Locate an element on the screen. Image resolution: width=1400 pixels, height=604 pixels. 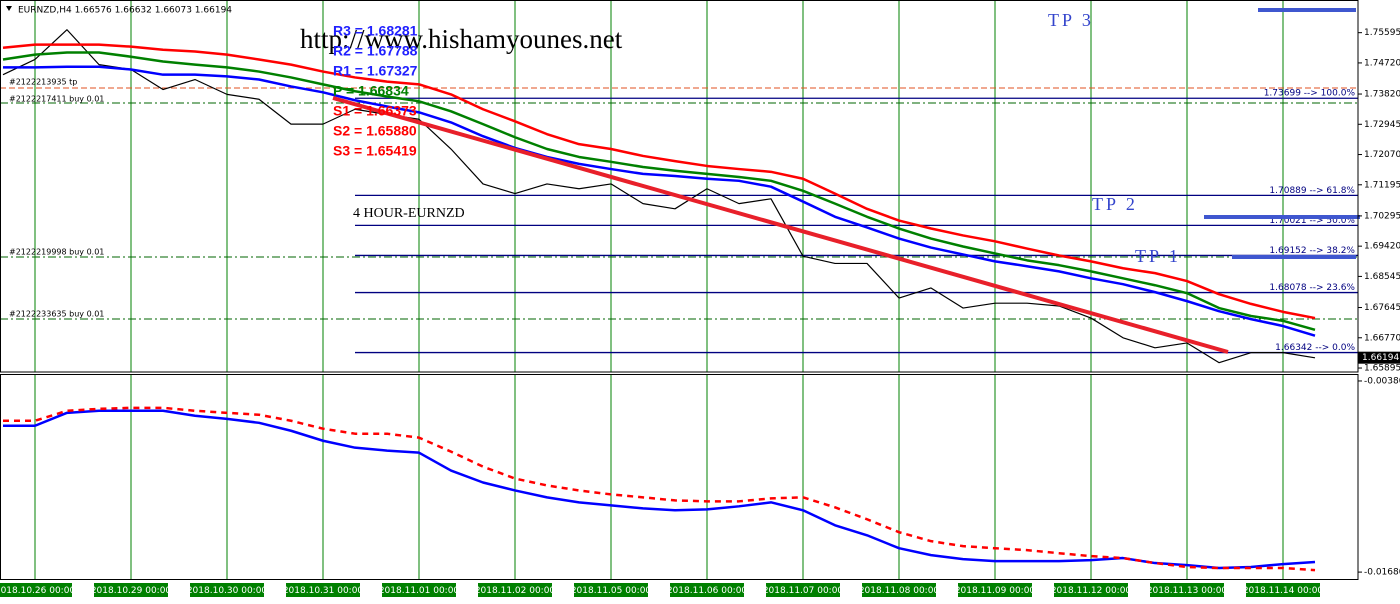
x-tick-label: 2018.11.02 00:00 is located at coordinates (515, 591).